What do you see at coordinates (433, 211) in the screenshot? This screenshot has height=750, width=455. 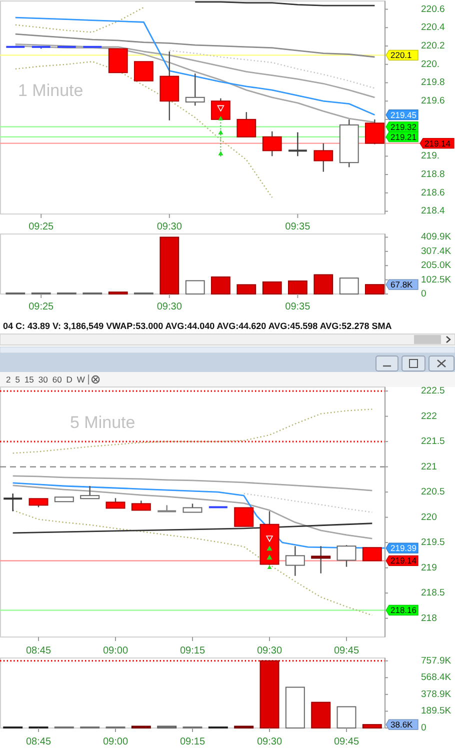 I see `y-tick-label: 218.4` at bounding box center [433, 211].